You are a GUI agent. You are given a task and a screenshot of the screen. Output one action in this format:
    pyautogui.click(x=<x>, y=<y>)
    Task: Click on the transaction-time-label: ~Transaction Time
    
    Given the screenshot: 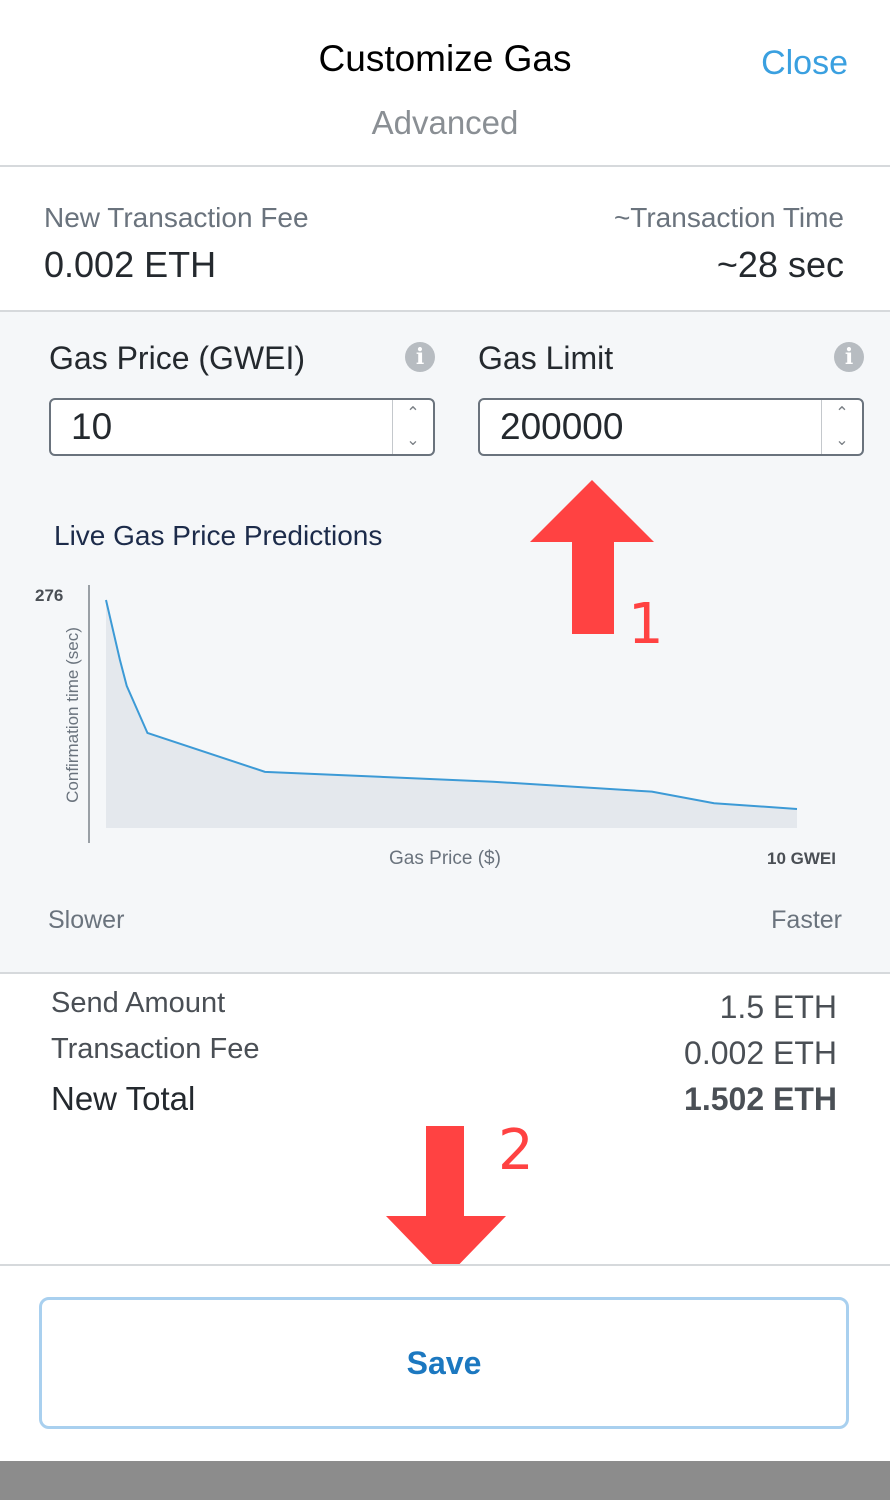 What is the action you would take?
    pyautogui.click(x=728, y=217)
    